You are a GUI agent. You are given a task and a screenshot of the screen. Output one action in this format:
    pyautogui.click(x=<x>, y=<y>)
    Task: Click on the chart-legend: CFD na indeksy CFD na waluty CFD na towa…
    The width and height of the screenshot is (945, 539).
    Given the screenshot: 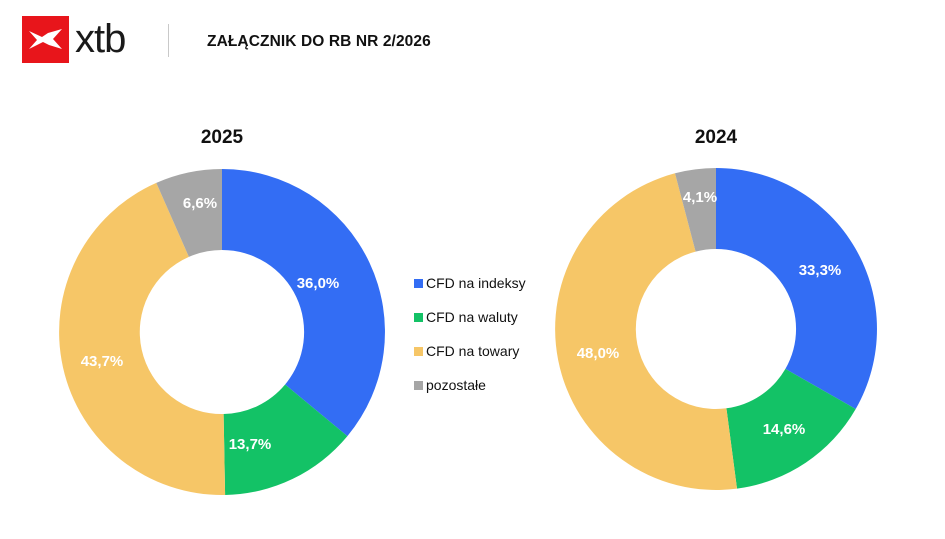 What is the action you would take?
    pyautogui.click(x=470, y=334)
    